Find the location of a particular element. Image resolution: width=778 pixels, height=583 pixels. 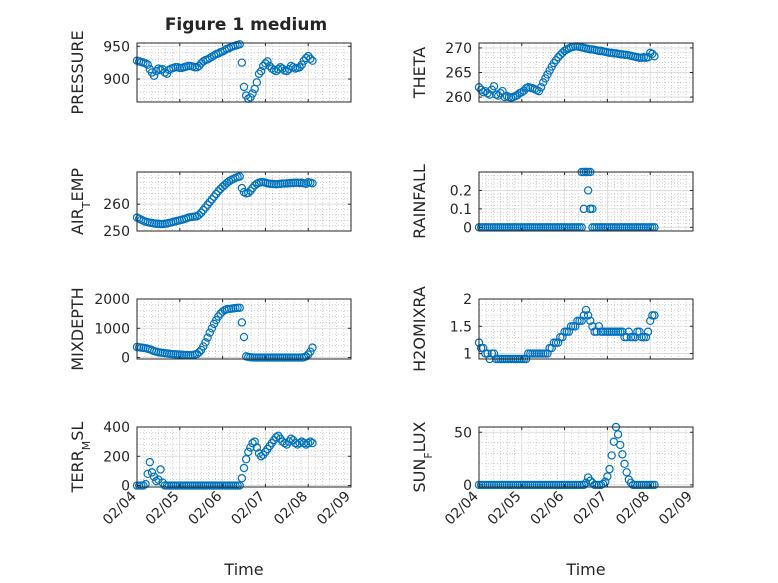

subplot-1: 900 950 PRESSURE is located at coordinates (210, 72).